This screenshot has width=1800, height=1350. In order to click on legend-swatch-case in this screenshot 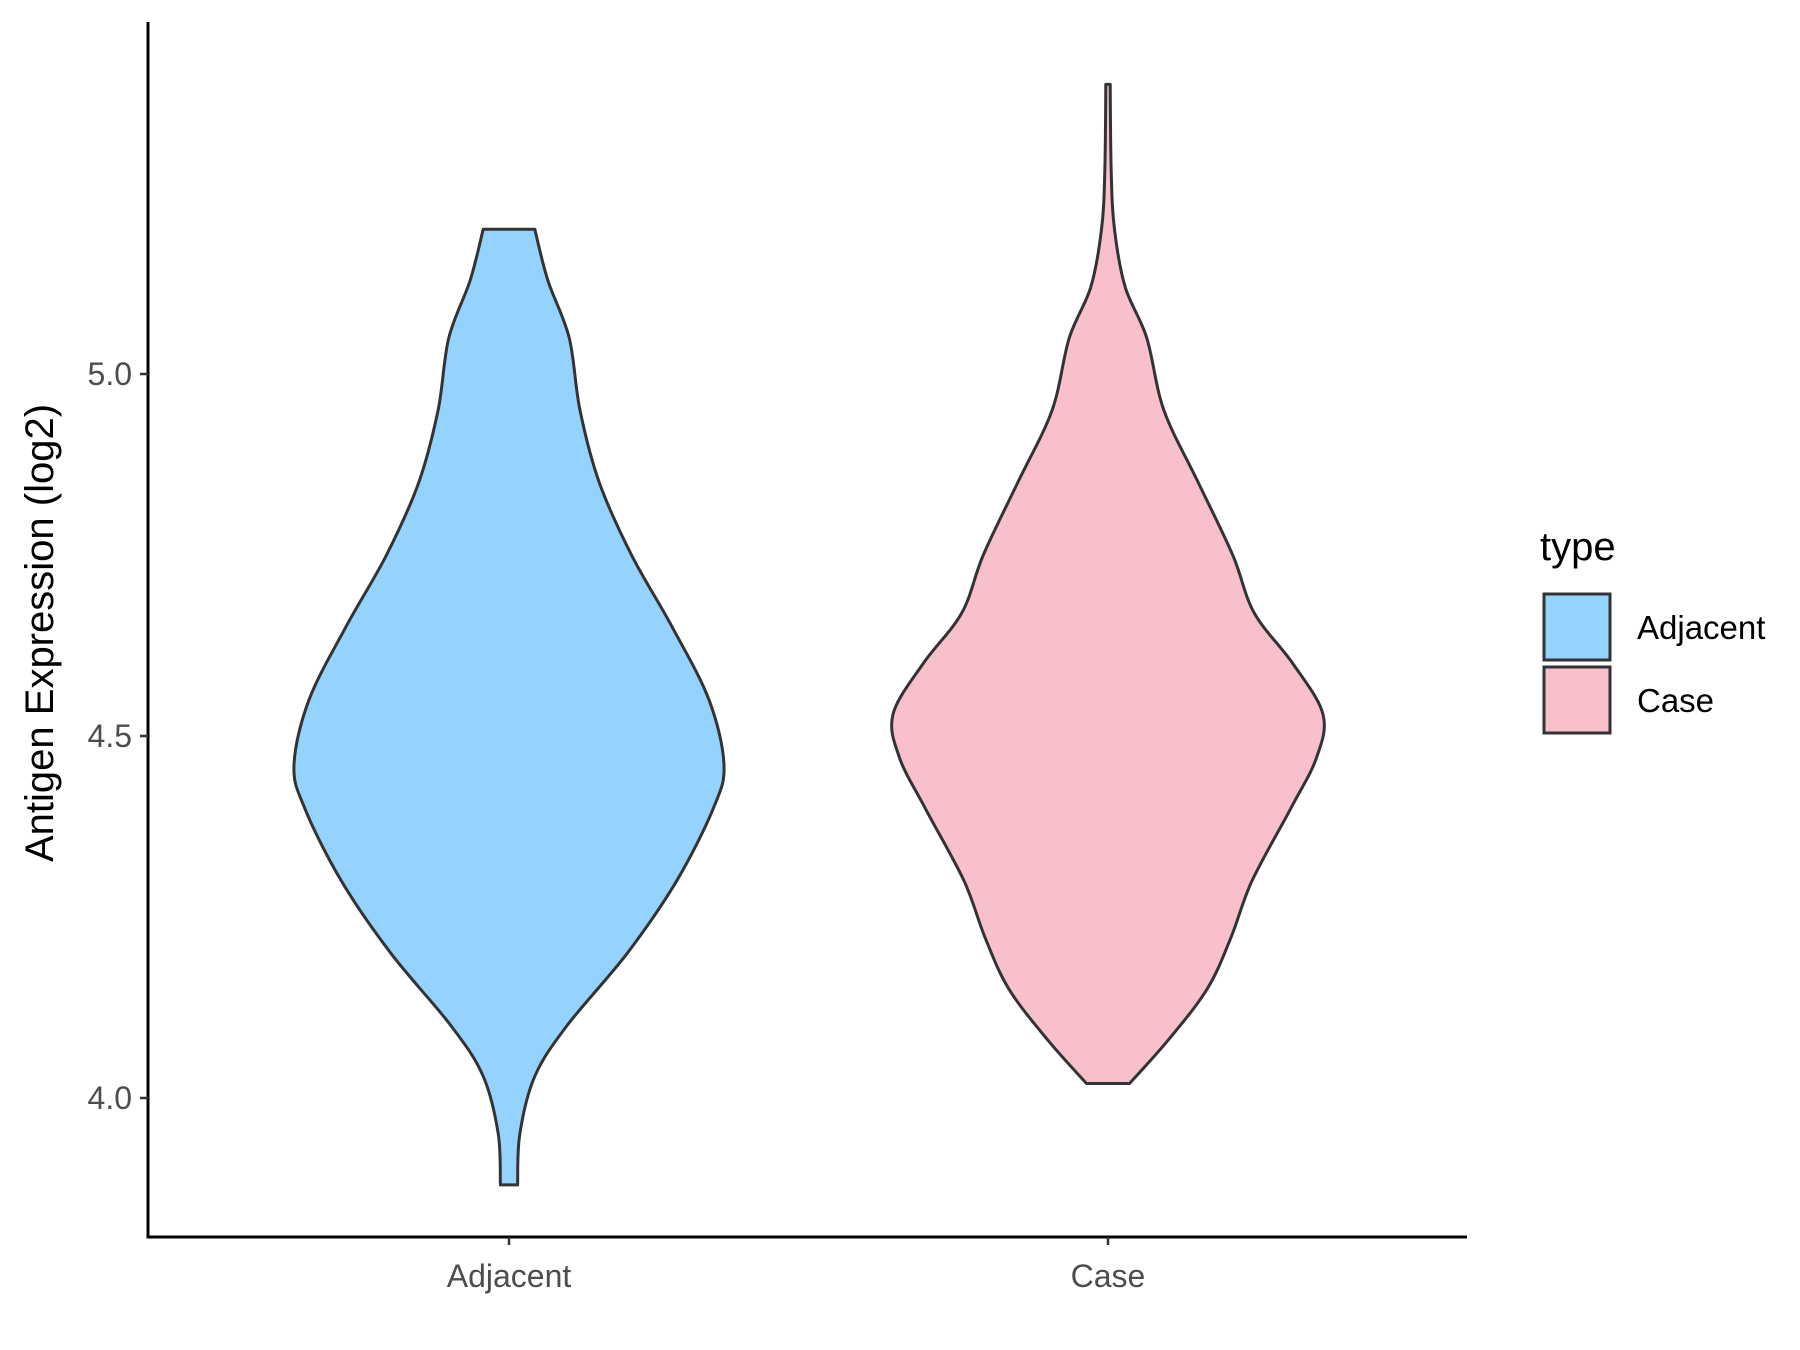, I will do `click(1577, 700)`.